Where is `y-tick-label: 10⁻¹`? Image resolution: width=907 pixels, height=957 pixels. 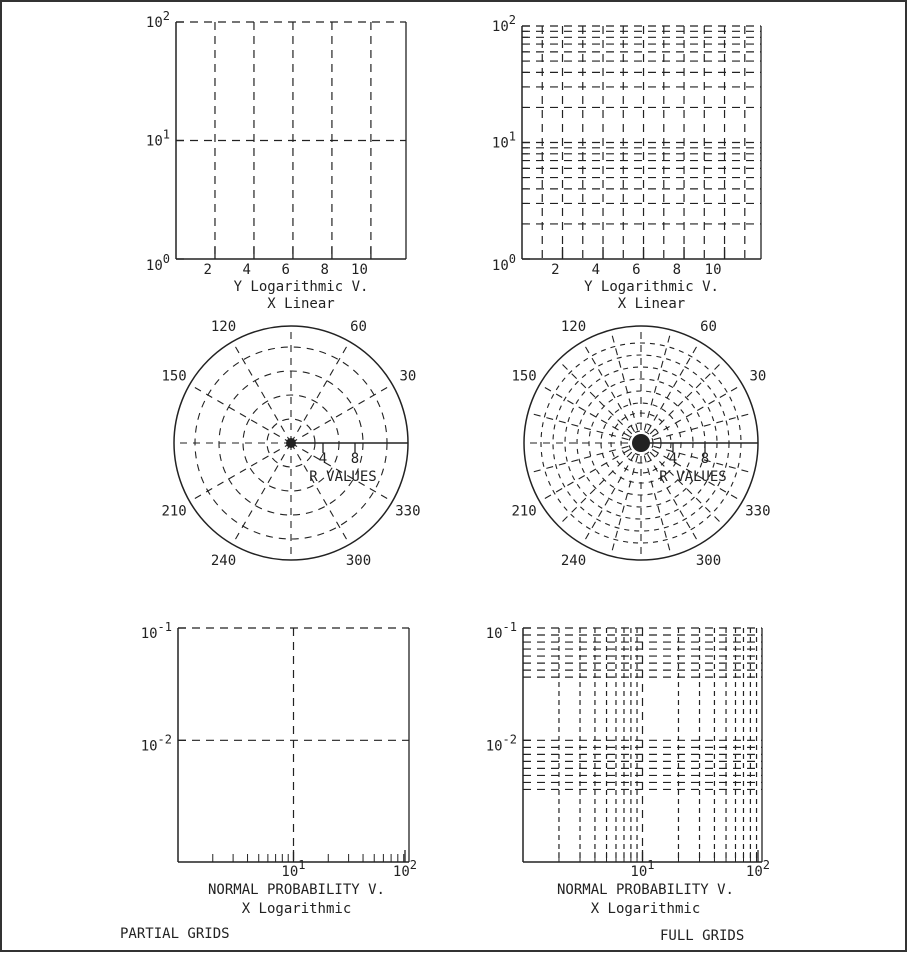 y-tick-label: 10⁻¹ is located at coordinates (501, 631).